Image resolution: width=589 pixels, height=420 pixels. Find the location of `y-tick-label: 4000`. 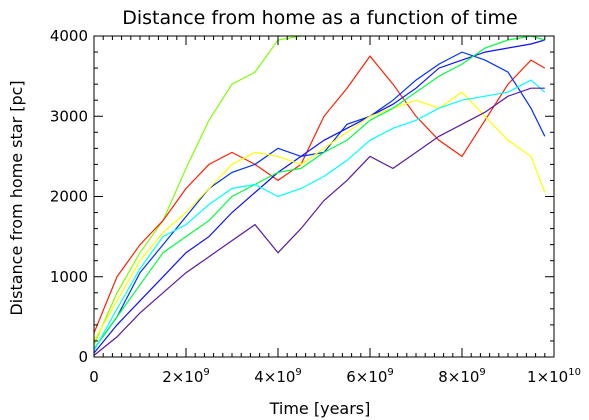

y-tick-label: 4000 is located at coordinates (69, 36).